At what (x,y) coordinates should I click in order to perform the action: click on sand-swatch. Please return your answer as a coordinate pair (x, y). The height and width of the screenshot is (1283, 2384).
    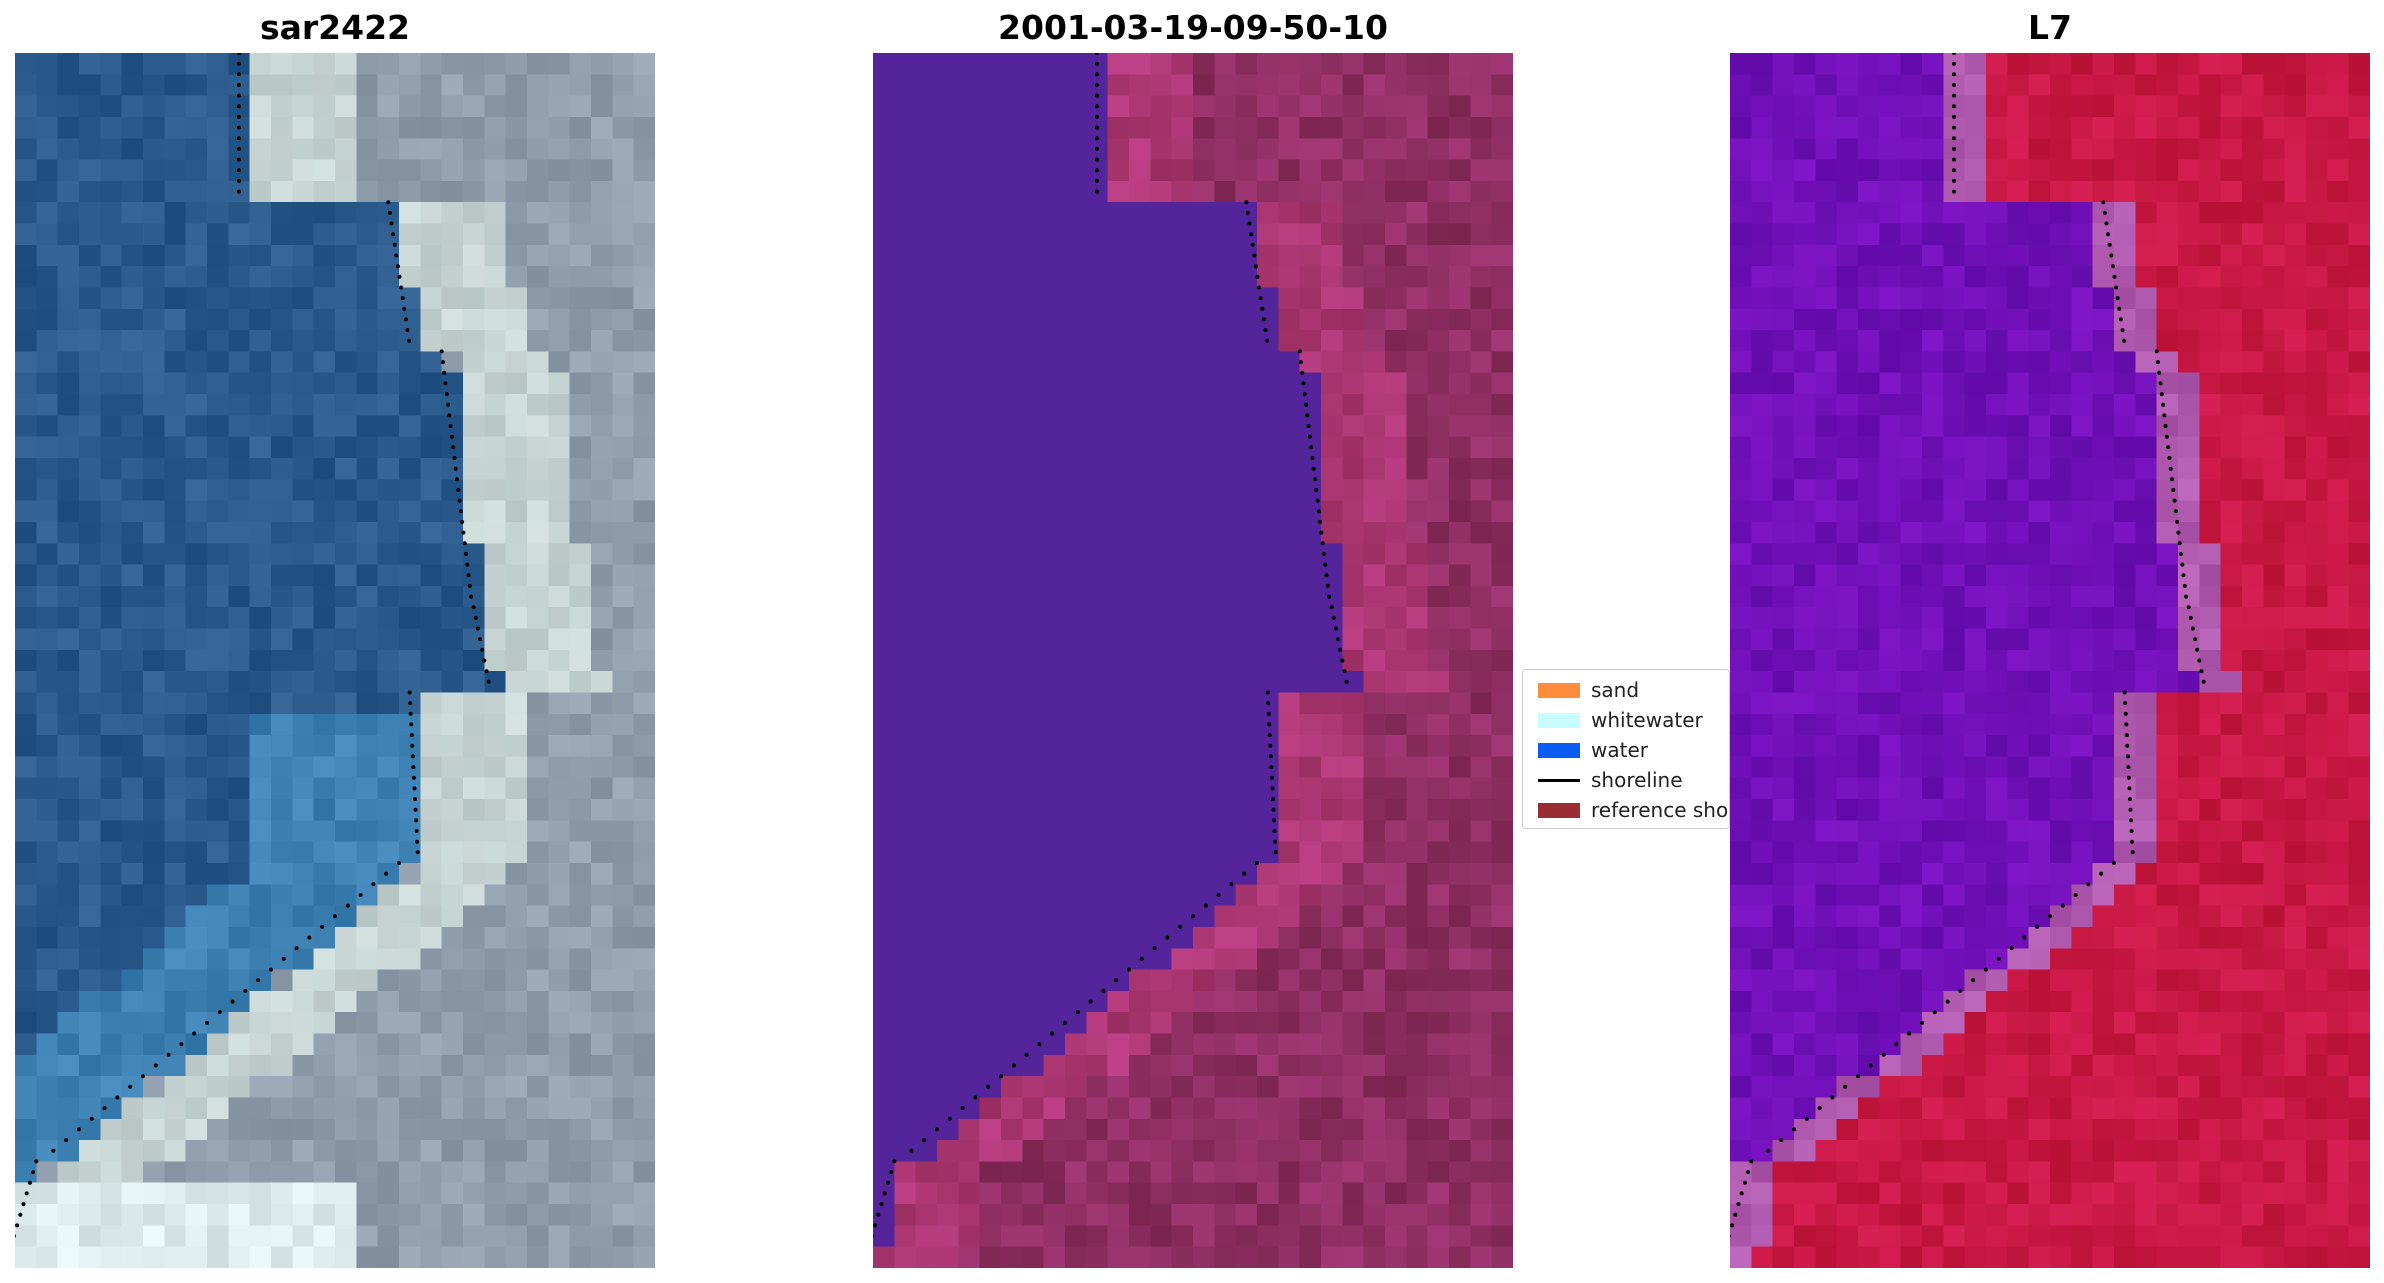
    Looking at the image, I should click on (1559, 690).